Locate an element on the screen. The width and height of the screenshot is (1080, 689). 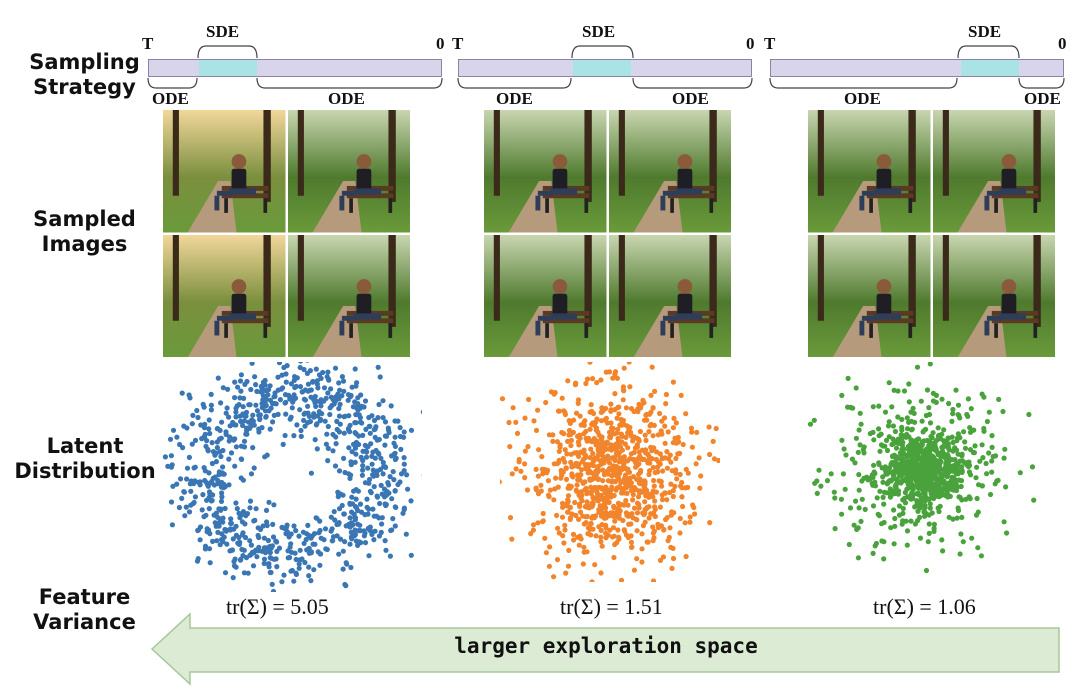
sde-segment is located at coordinates (228, 68).